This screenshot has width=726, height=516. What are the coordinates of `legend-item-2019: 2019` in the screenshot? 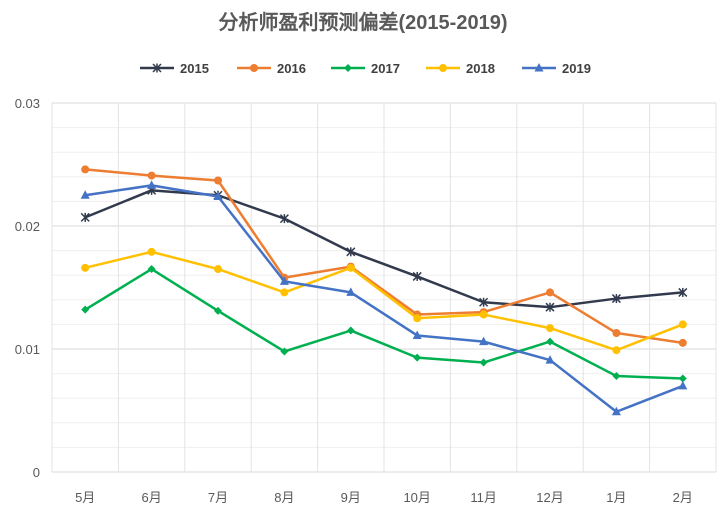 It's located at (556, 68).